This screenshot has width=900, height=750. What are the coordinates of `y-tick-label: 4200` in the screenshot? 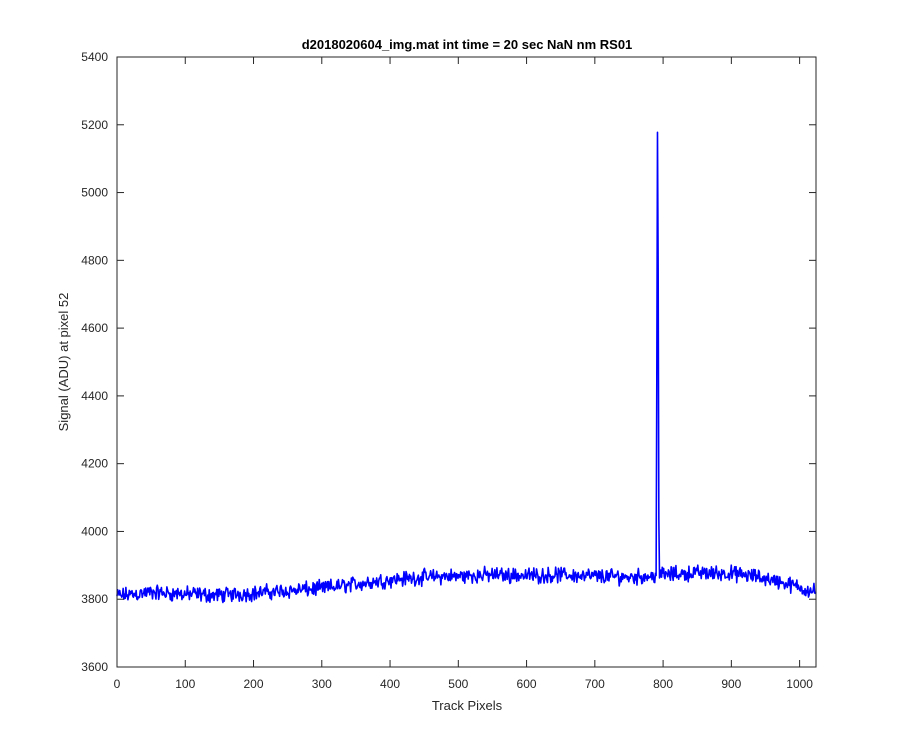 It's located at (94, 464).